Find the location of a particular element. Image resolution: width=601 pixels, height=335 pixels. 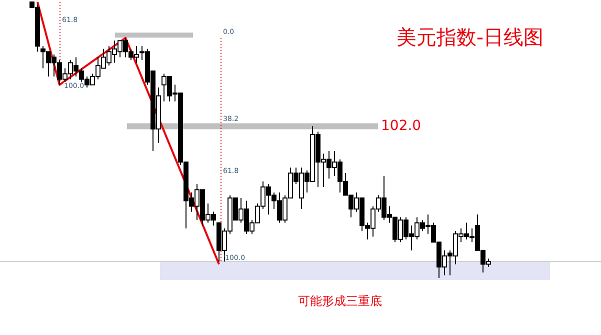

annotation: 102.0 is located at coordinates (401, 126).